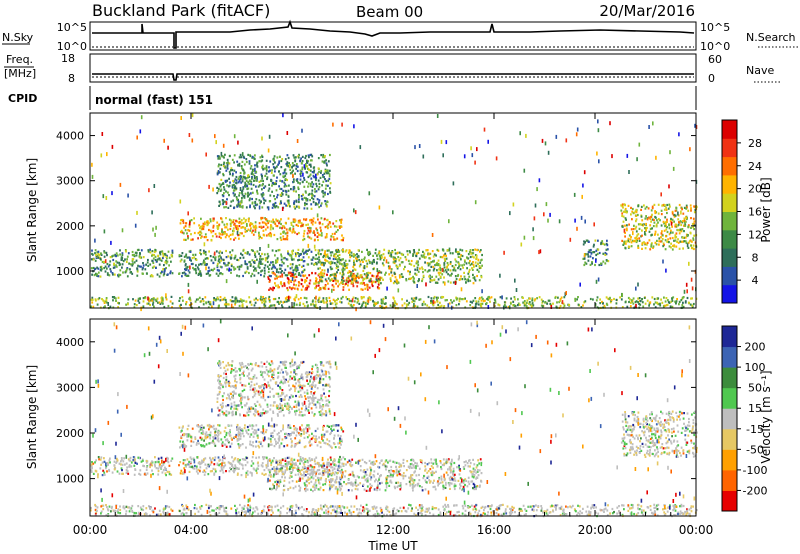 The height and width of the screenshot is (554, 800). What do you see at coordinates (32, 210) in the screenshot?
I see `power-ylabel: Slant Range [km]` at bounding box center [32, 210].